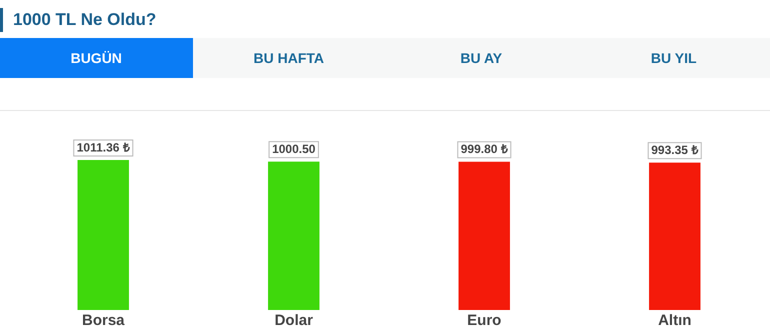 The width and height of the screenshot is (770, 332). What do you see at coordinates (288, 58) in the screenshot?
I see `text: BU HAFTA` at bounding box center [288, 58].